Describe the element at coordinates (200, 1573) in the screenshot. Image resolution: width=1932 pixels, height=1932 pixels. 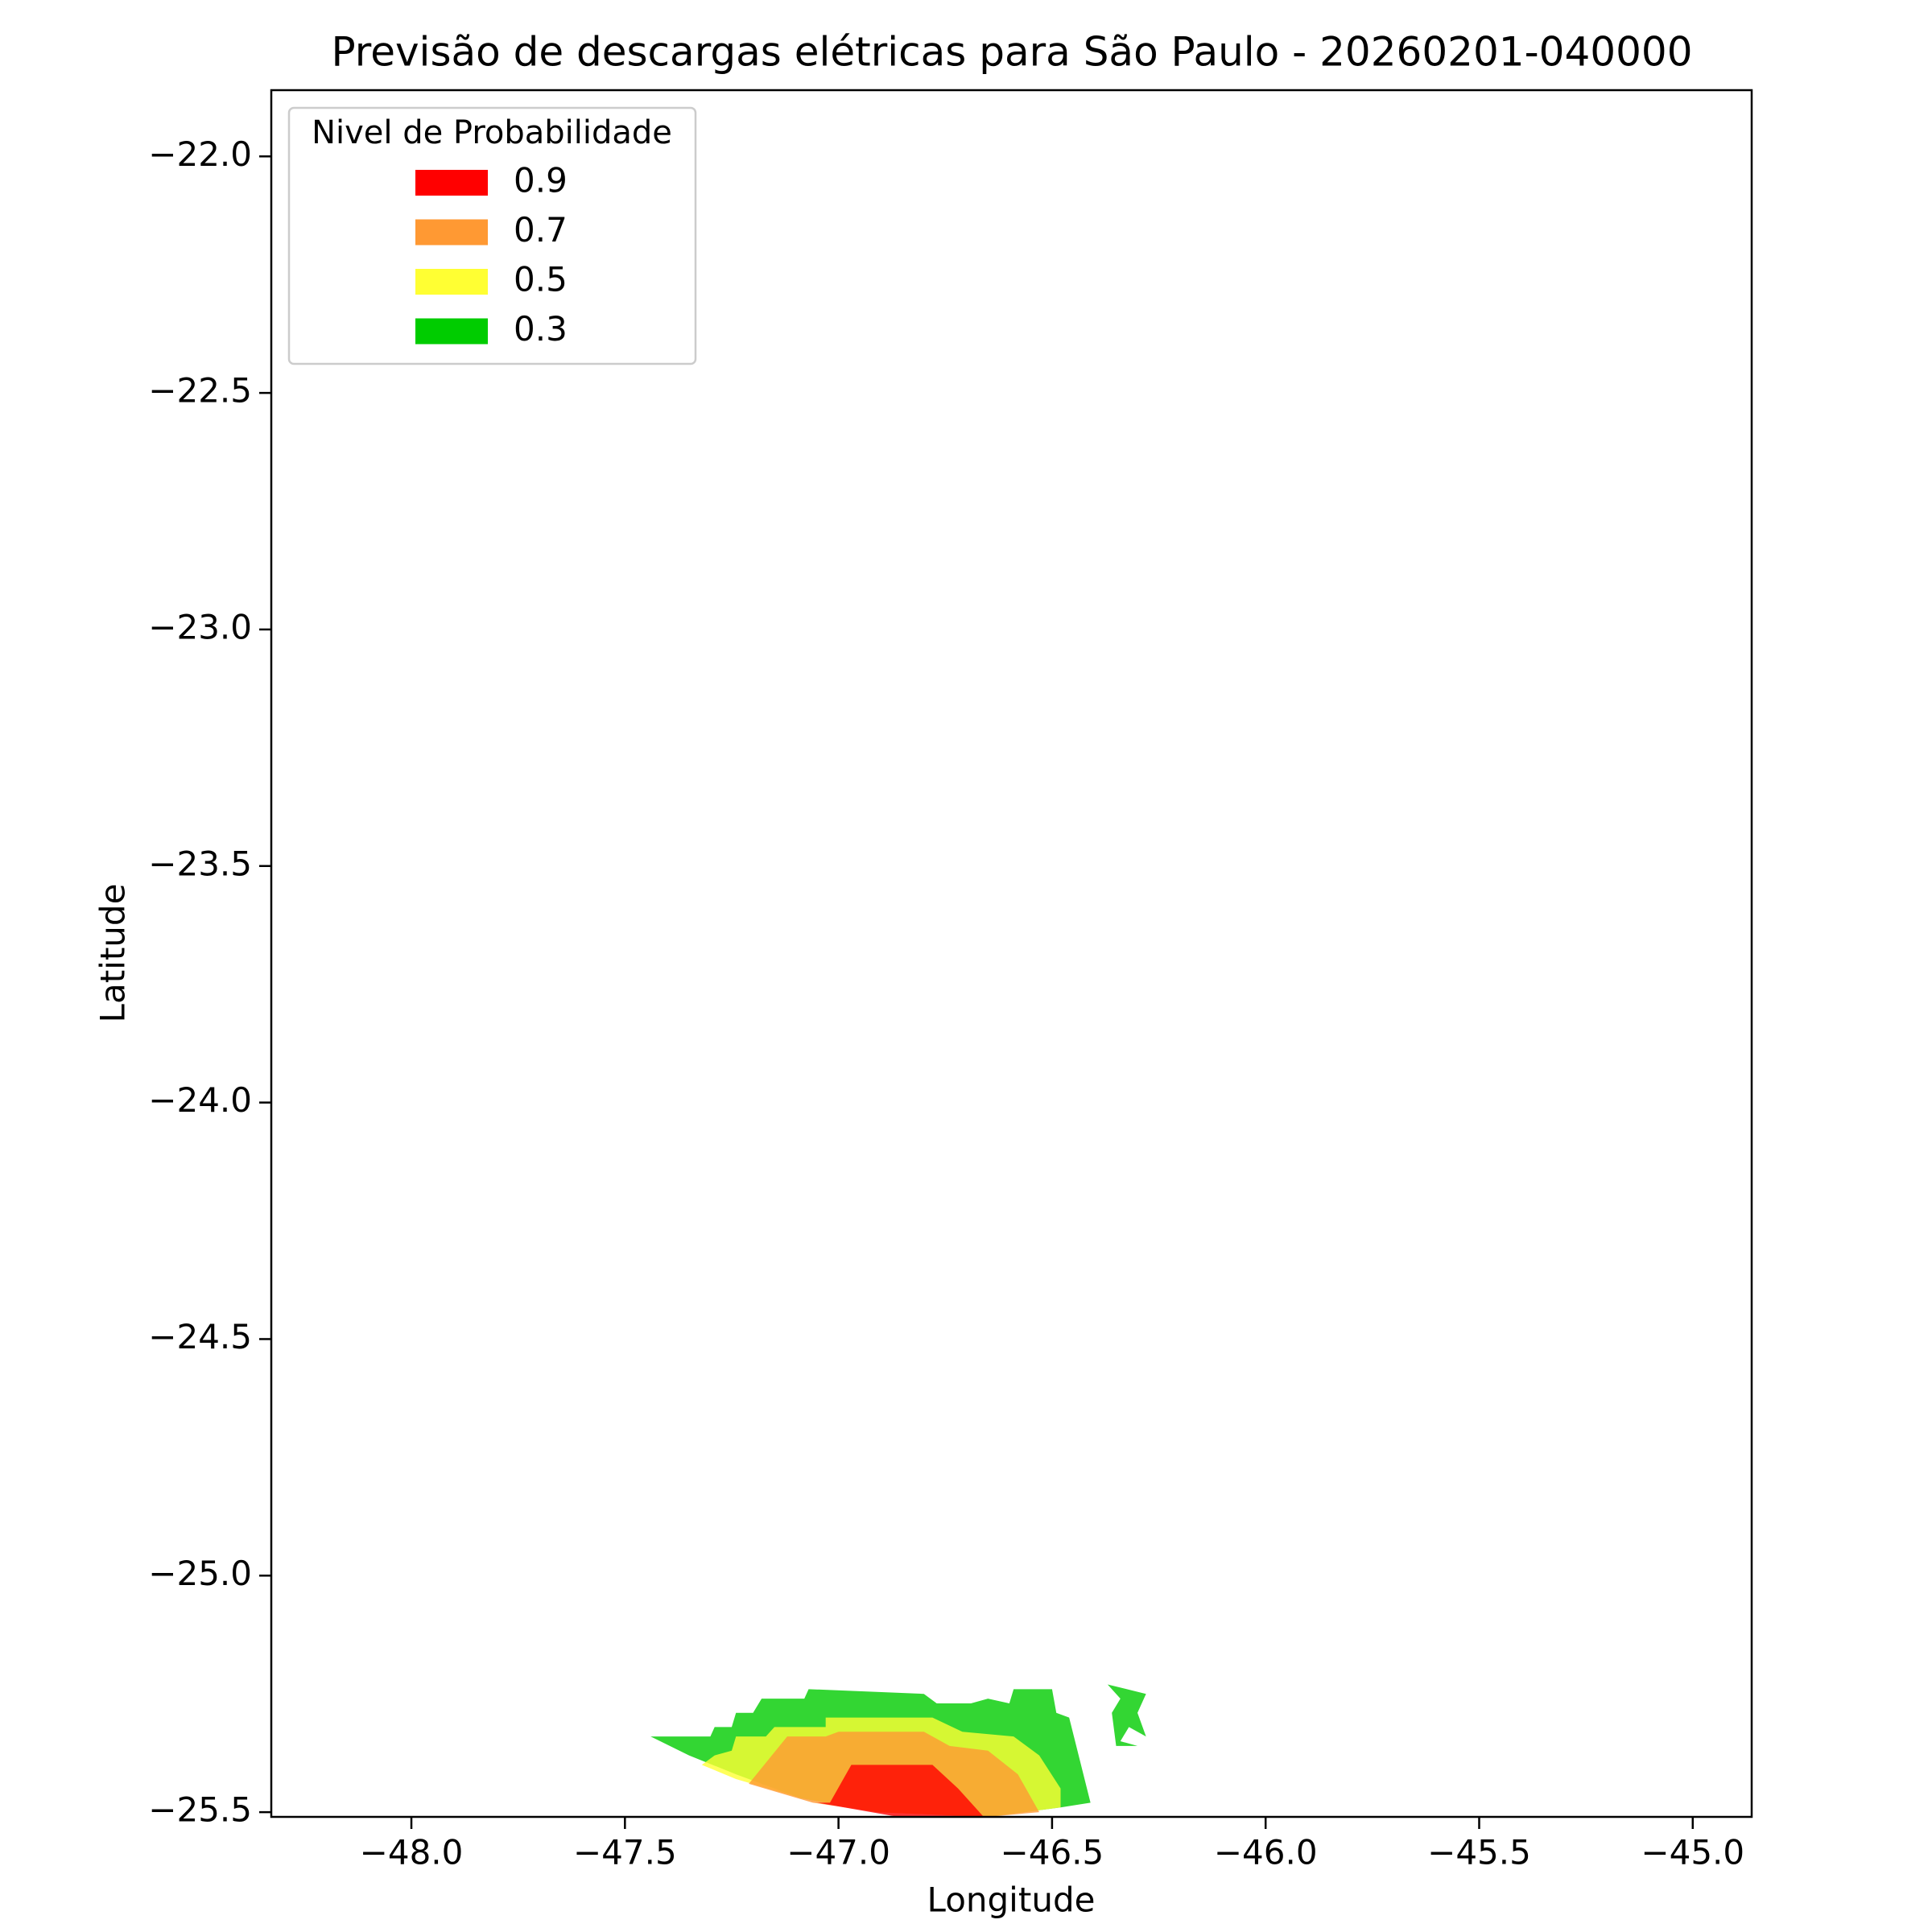
I see `y-tick-label: −25.0` at that location.